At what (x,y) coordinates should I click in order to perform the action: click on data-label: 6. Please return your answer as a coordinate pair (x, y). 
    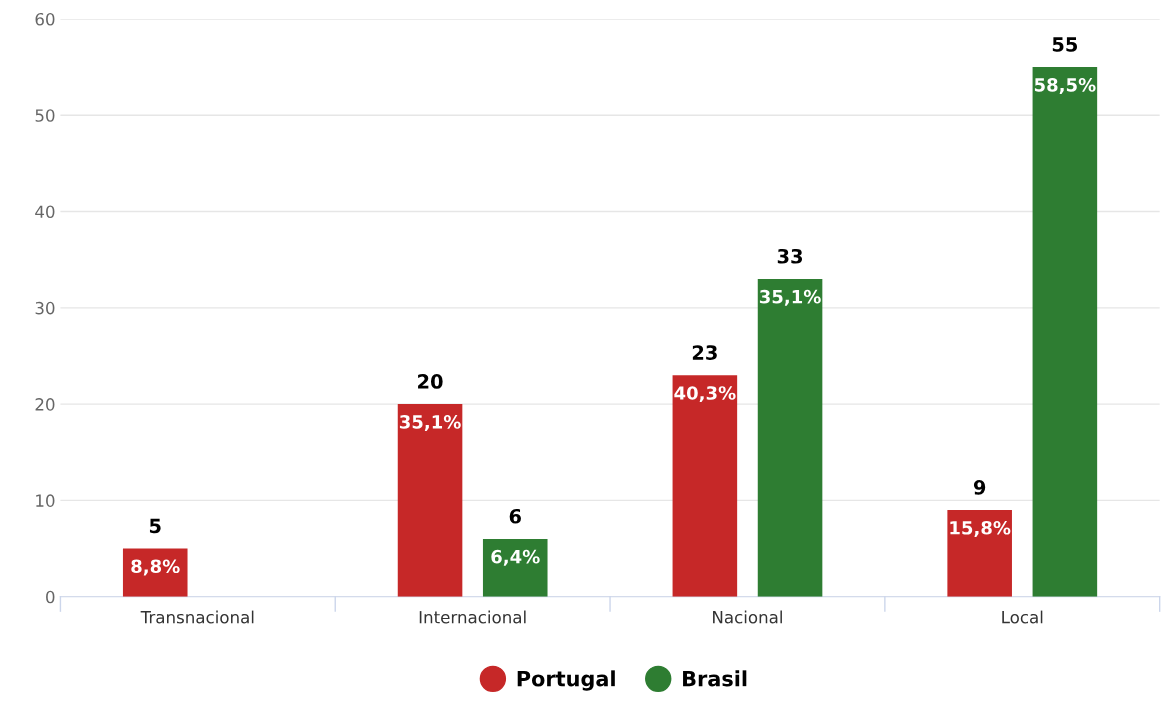
    Looking at the image, I should click on (515, 516).